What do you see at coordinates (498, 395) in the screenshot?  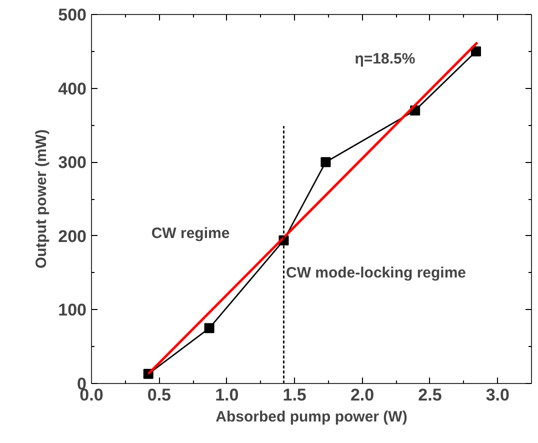 I see `x-tick-label: 3.0` at bounding box center [498, 395].